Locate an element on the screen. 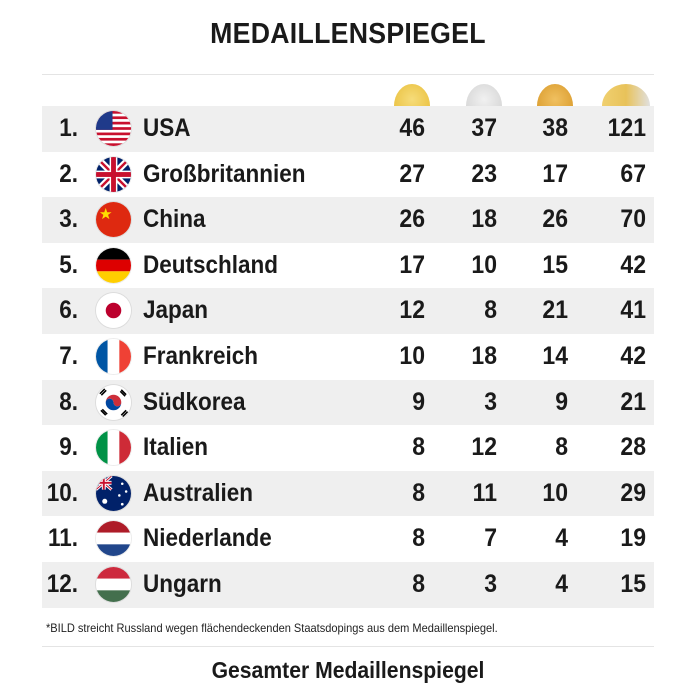 The image size is (700, 700). page-title: MEDAILLENSPIEGEL is located at coordinates (348, 34).